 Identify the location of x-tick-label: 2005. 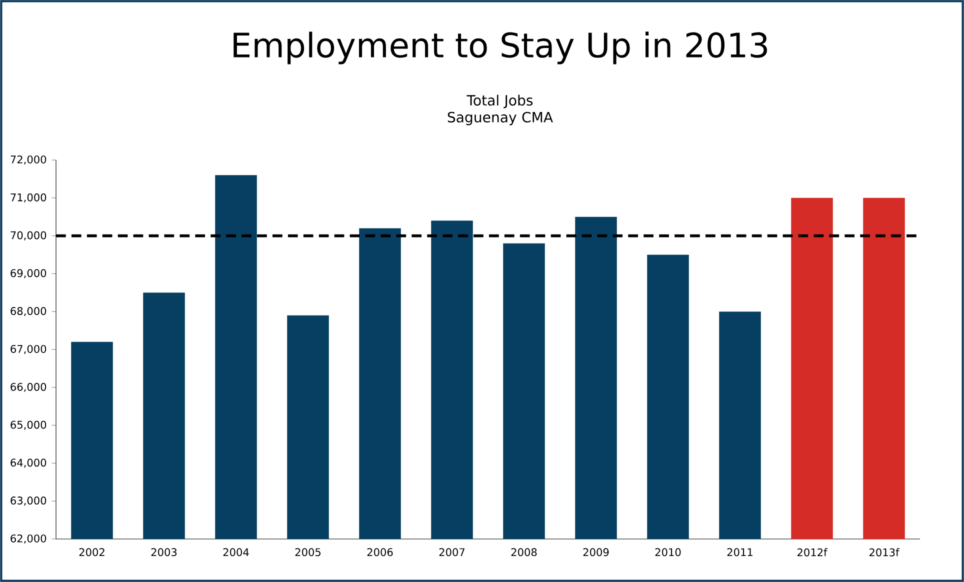
(307, 552).